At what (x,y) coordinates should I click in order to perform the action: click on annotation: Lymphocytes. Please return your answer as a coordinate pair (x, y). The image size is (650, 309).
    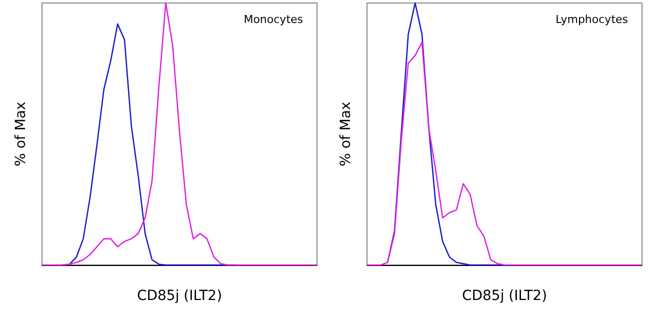
    Looking at the image, I should click on (592, 19).